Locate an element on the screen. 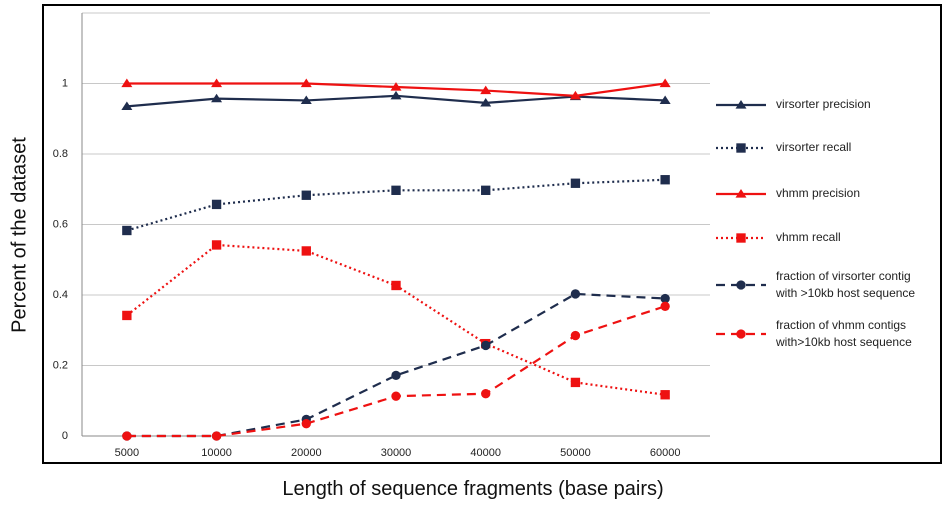 This screenshot has width=946, height=515. legend-label-0: virsorter precision is located at coordinates (823, 104).